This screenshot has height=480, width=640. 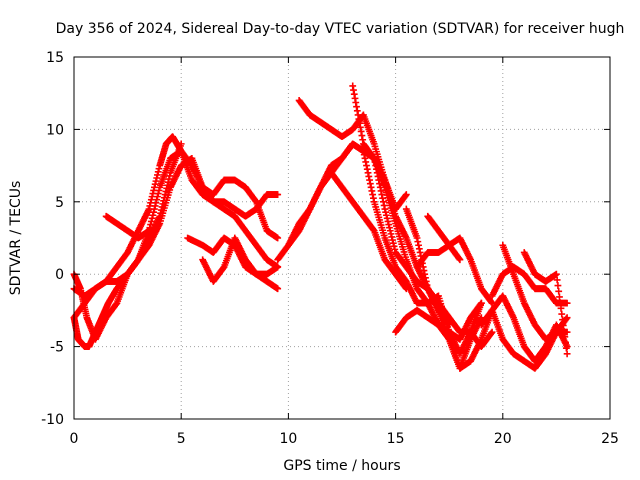 I want to click on x-tick-label: 5, so click(x=181, y=439).